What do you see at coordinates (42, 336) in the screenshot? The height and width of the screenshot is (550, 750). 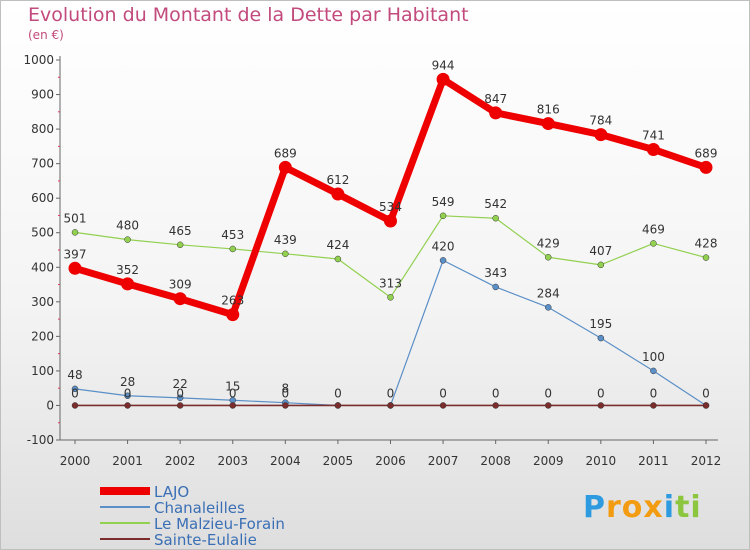 I see `y-tick-label: 200` at bounding box center [42, 336].